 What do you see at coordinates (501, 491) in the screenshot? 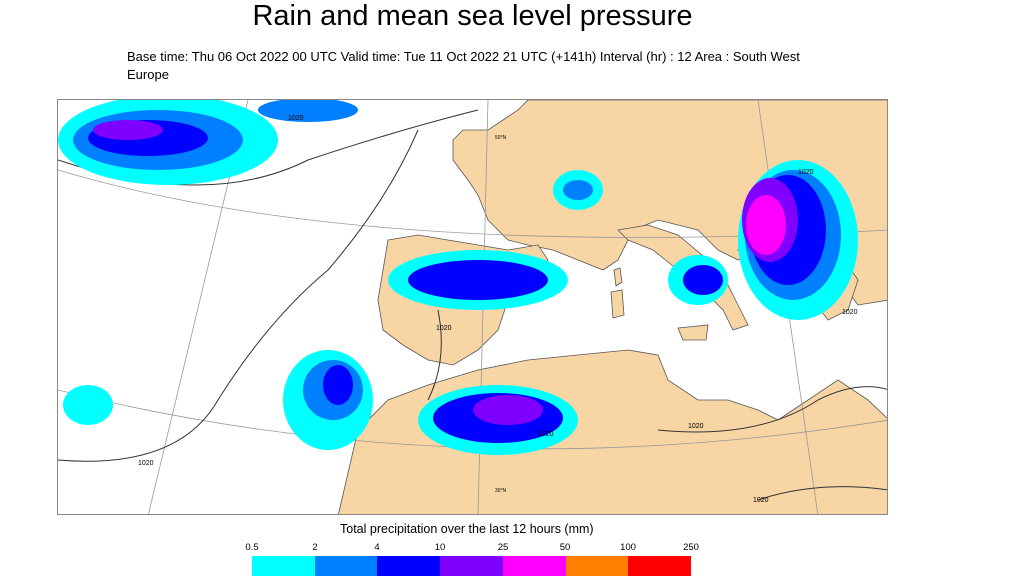
I see `graticule-label: 30°N` at bounding box center [501, 491].